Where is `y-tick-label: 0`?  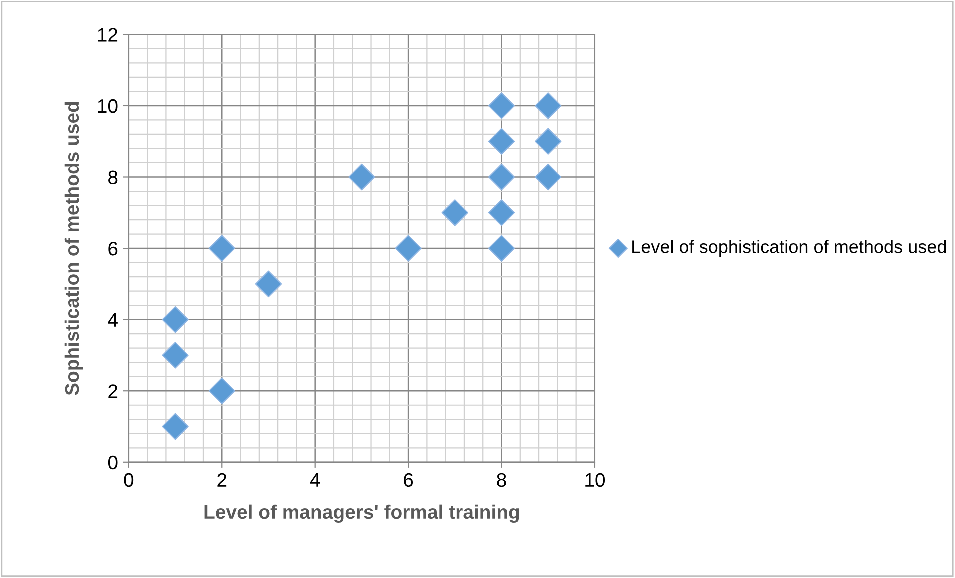
y-tick-label: 0 is located at coordinates (113, 463).